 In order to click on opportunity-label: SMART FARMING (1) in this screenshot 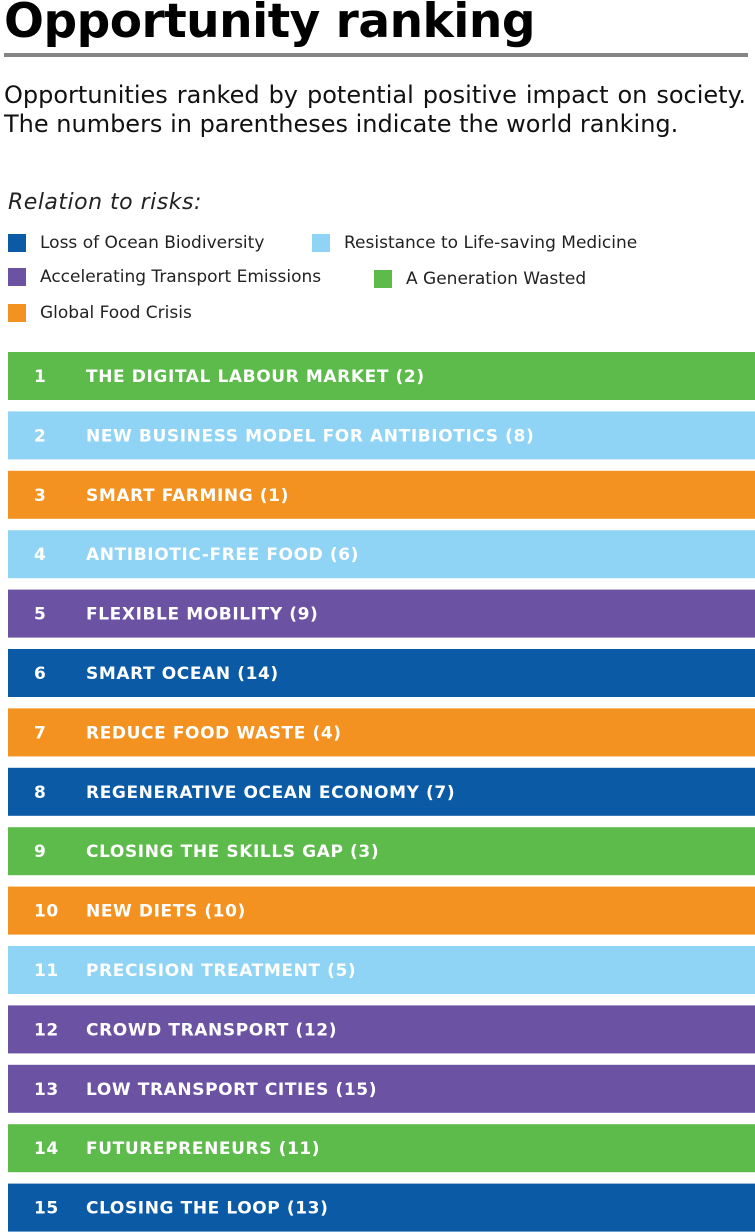, I will do `click(187, 496)`.